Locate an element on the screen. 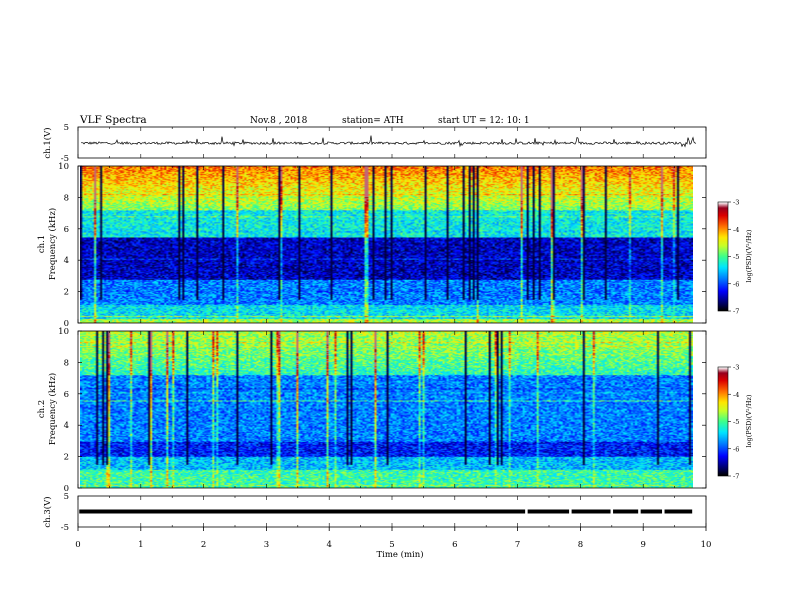 The height and width of the screenshot is (612, 792). ch1-ytick-top: 5 is located at coordinates (66, 128).